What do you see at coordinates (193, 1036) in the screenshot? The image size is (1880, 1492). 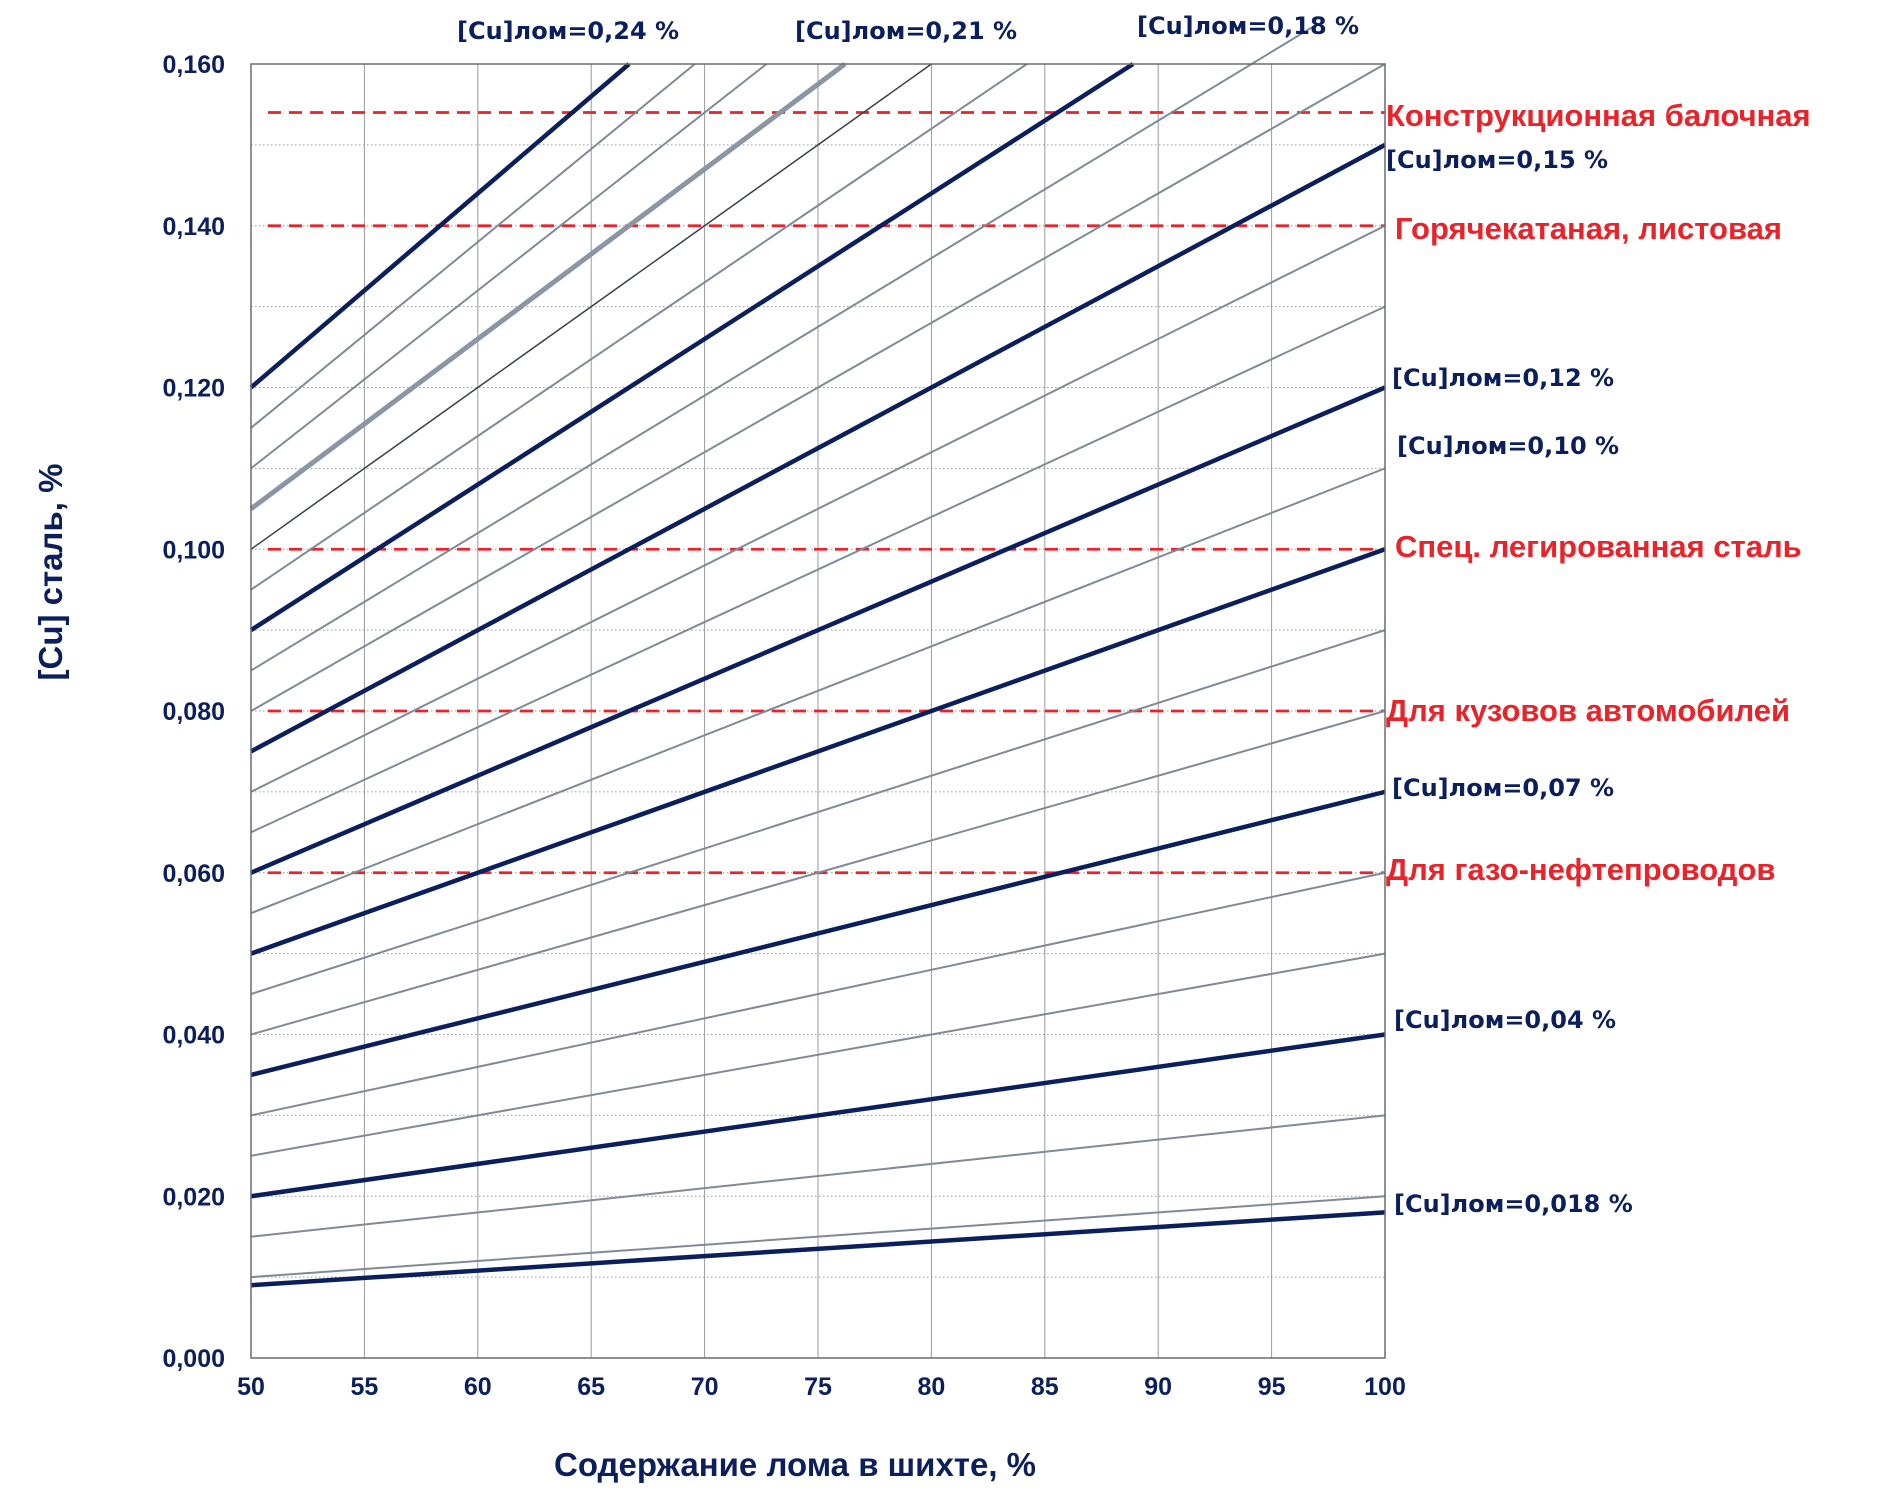 I see `y-tick-label: 0,040` at bounding box center [193, 1036].